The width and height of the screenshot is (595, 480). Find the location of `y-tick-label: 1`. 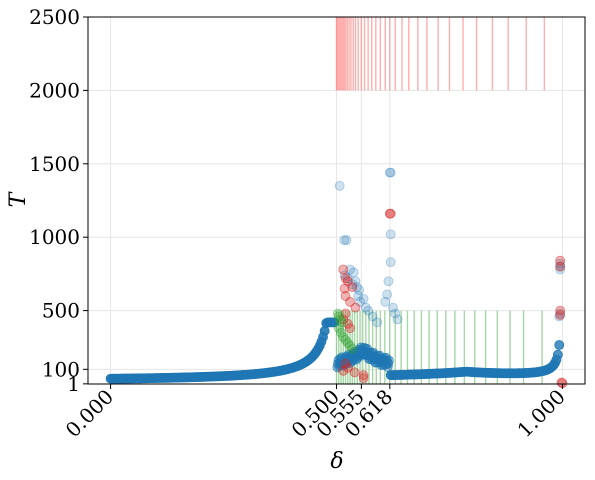

y-tick-label: 1 is located at coordinates (73, 384).